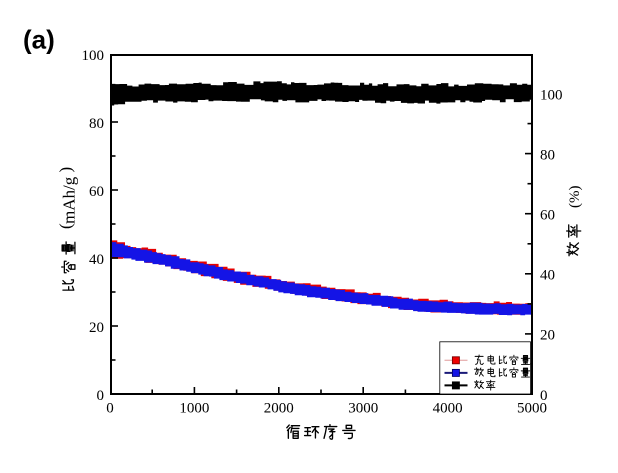 Image resolution: width=618 pixels, height=473 pixels. What do you see at coordinates (532, 409) in the screenshot?
I see `svg-text: 5000` at bounding box center [532, 409].